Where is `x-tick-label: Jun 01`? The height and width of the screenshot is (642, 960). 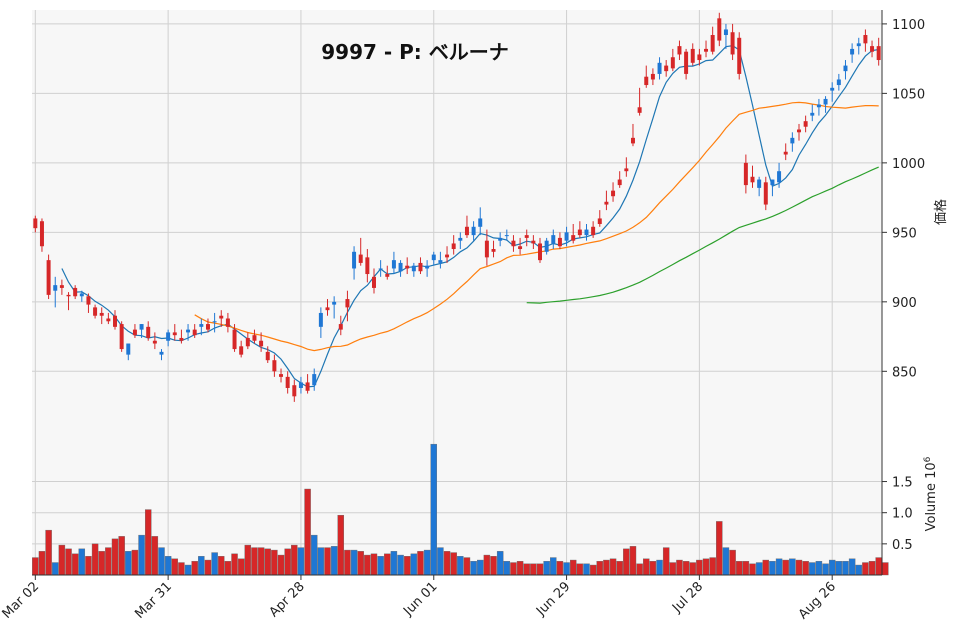 x-tick-label: Jun 01 is located at coordinates (420, 599).